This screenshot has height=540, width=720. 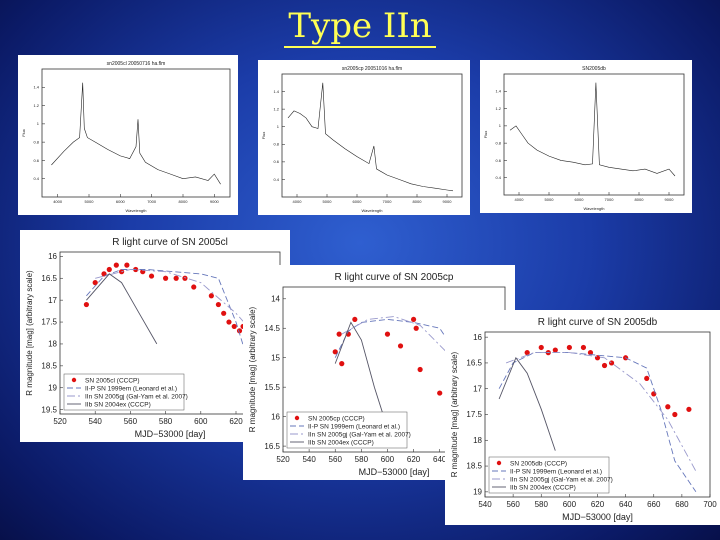 I want to click on x-tick-label: 620, so click(x=414, y=459).